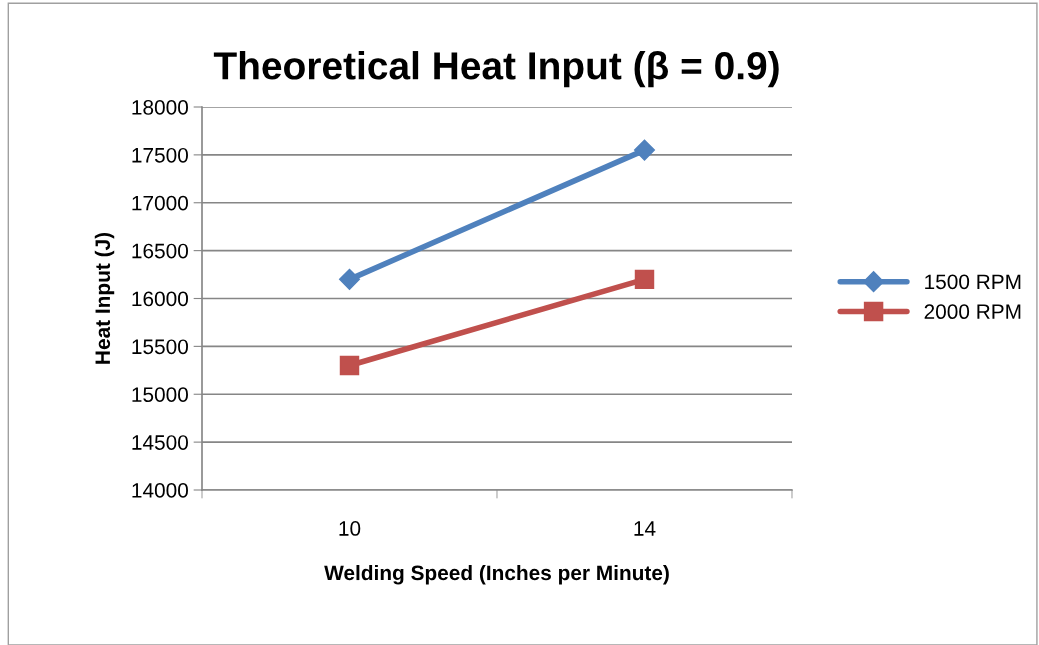  What do you see at coordinates (973, 282) in the screenshot?
I see `legend-label: 1500 RPM` at bounding box center [973, 282].